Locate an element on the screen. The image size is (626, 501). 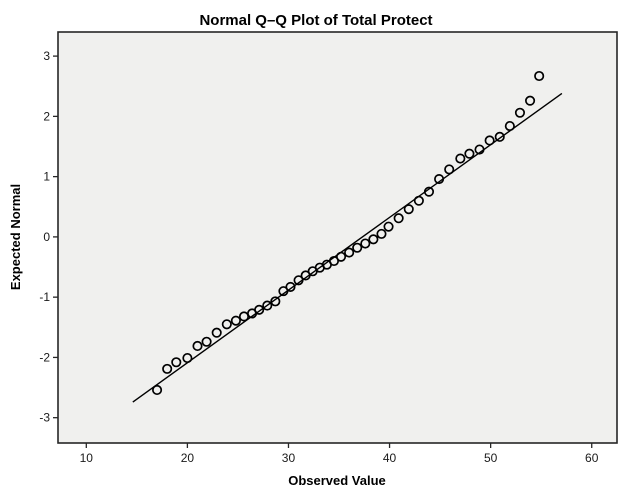
y-tick-label: 2 is located at coordinates (46, 116).